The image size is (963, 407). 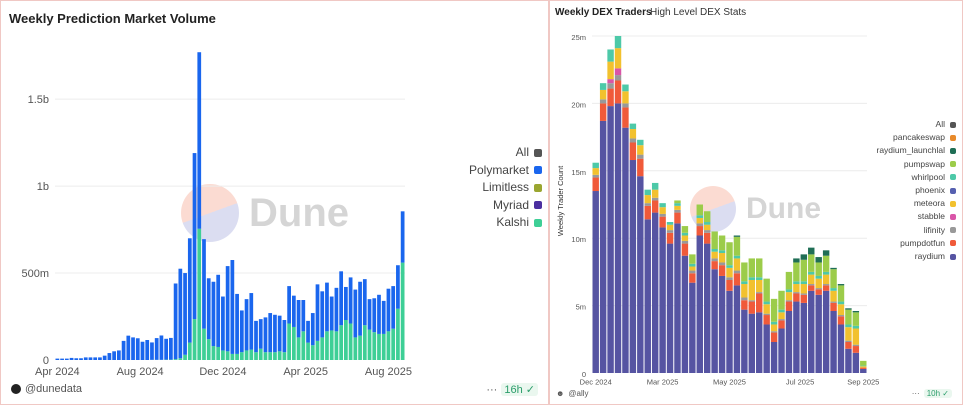 I want to click on legend-item-limitless: Limitless, so click(x=505, y=188).